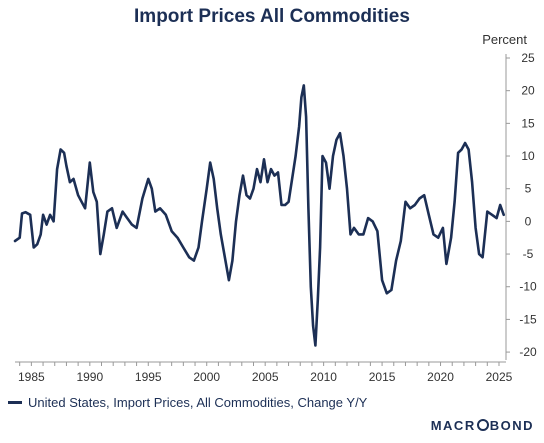 This screenshot has width=544, height=443. I want to click on y-tick-label: -10, so click(528, 287).